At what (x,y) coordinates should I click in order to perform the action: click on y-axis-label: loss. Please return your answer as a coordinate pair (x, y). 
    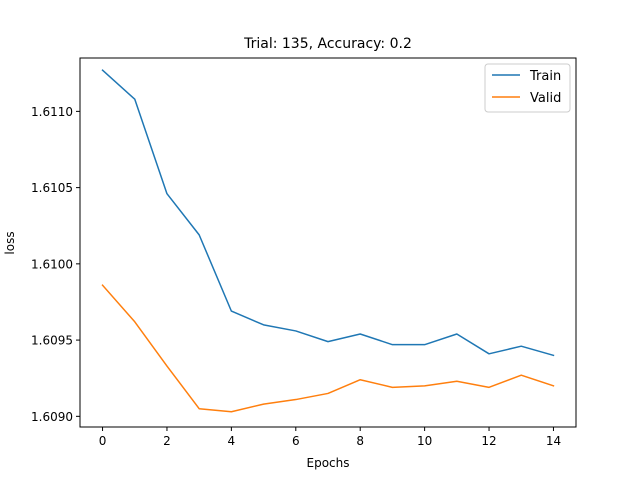
    Looking at the image, I should click on (10, 242).